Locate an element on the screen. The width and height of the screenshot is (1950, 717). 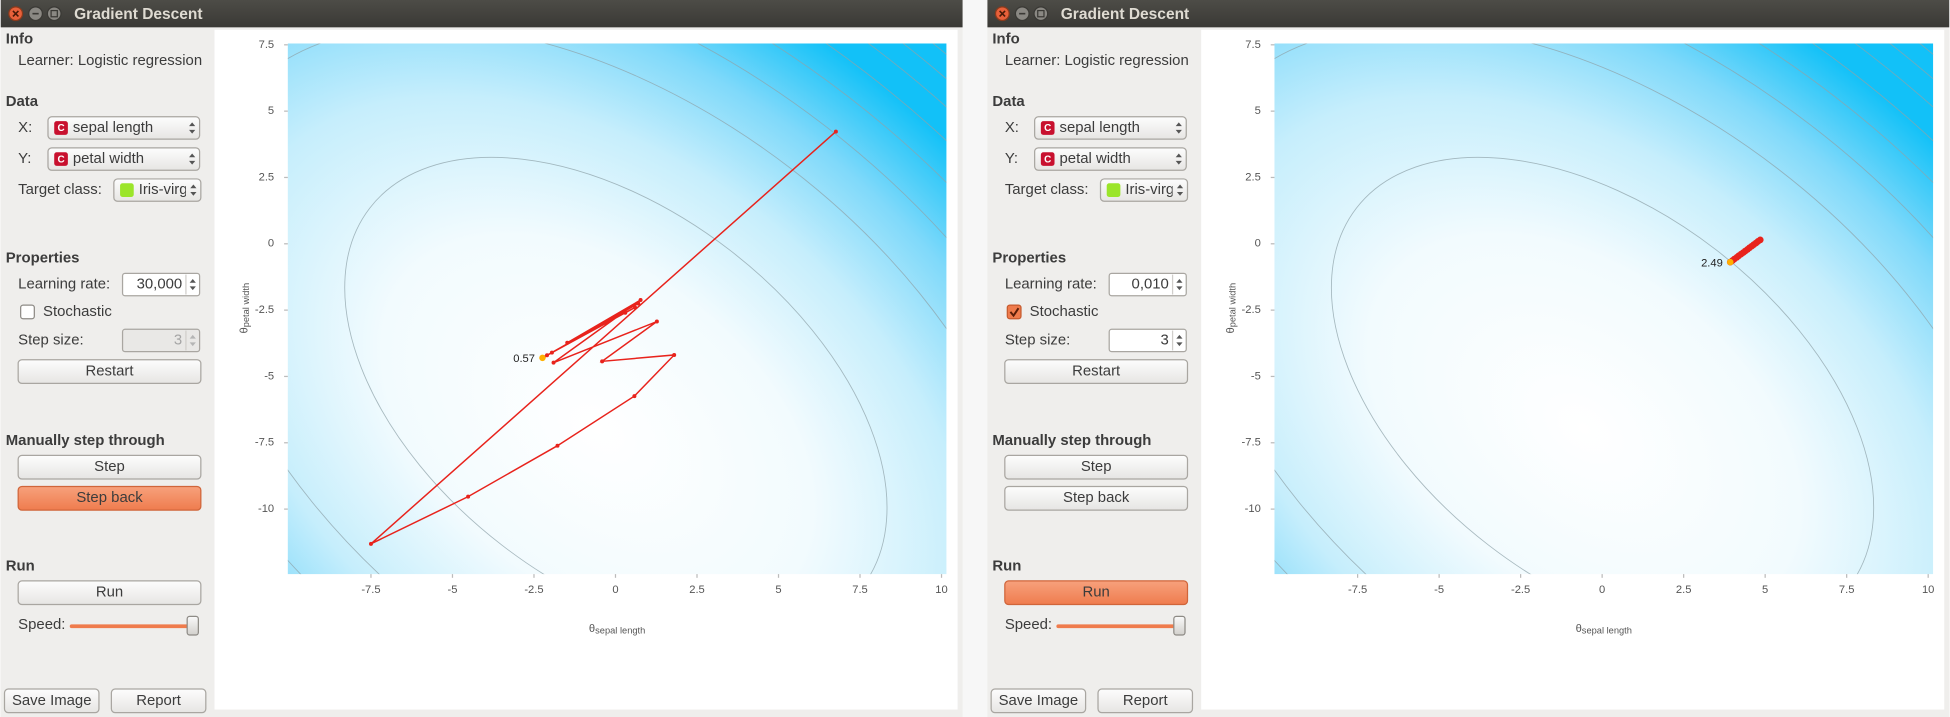
spin-box: 0,010 is located at coordinates (1147, 284).